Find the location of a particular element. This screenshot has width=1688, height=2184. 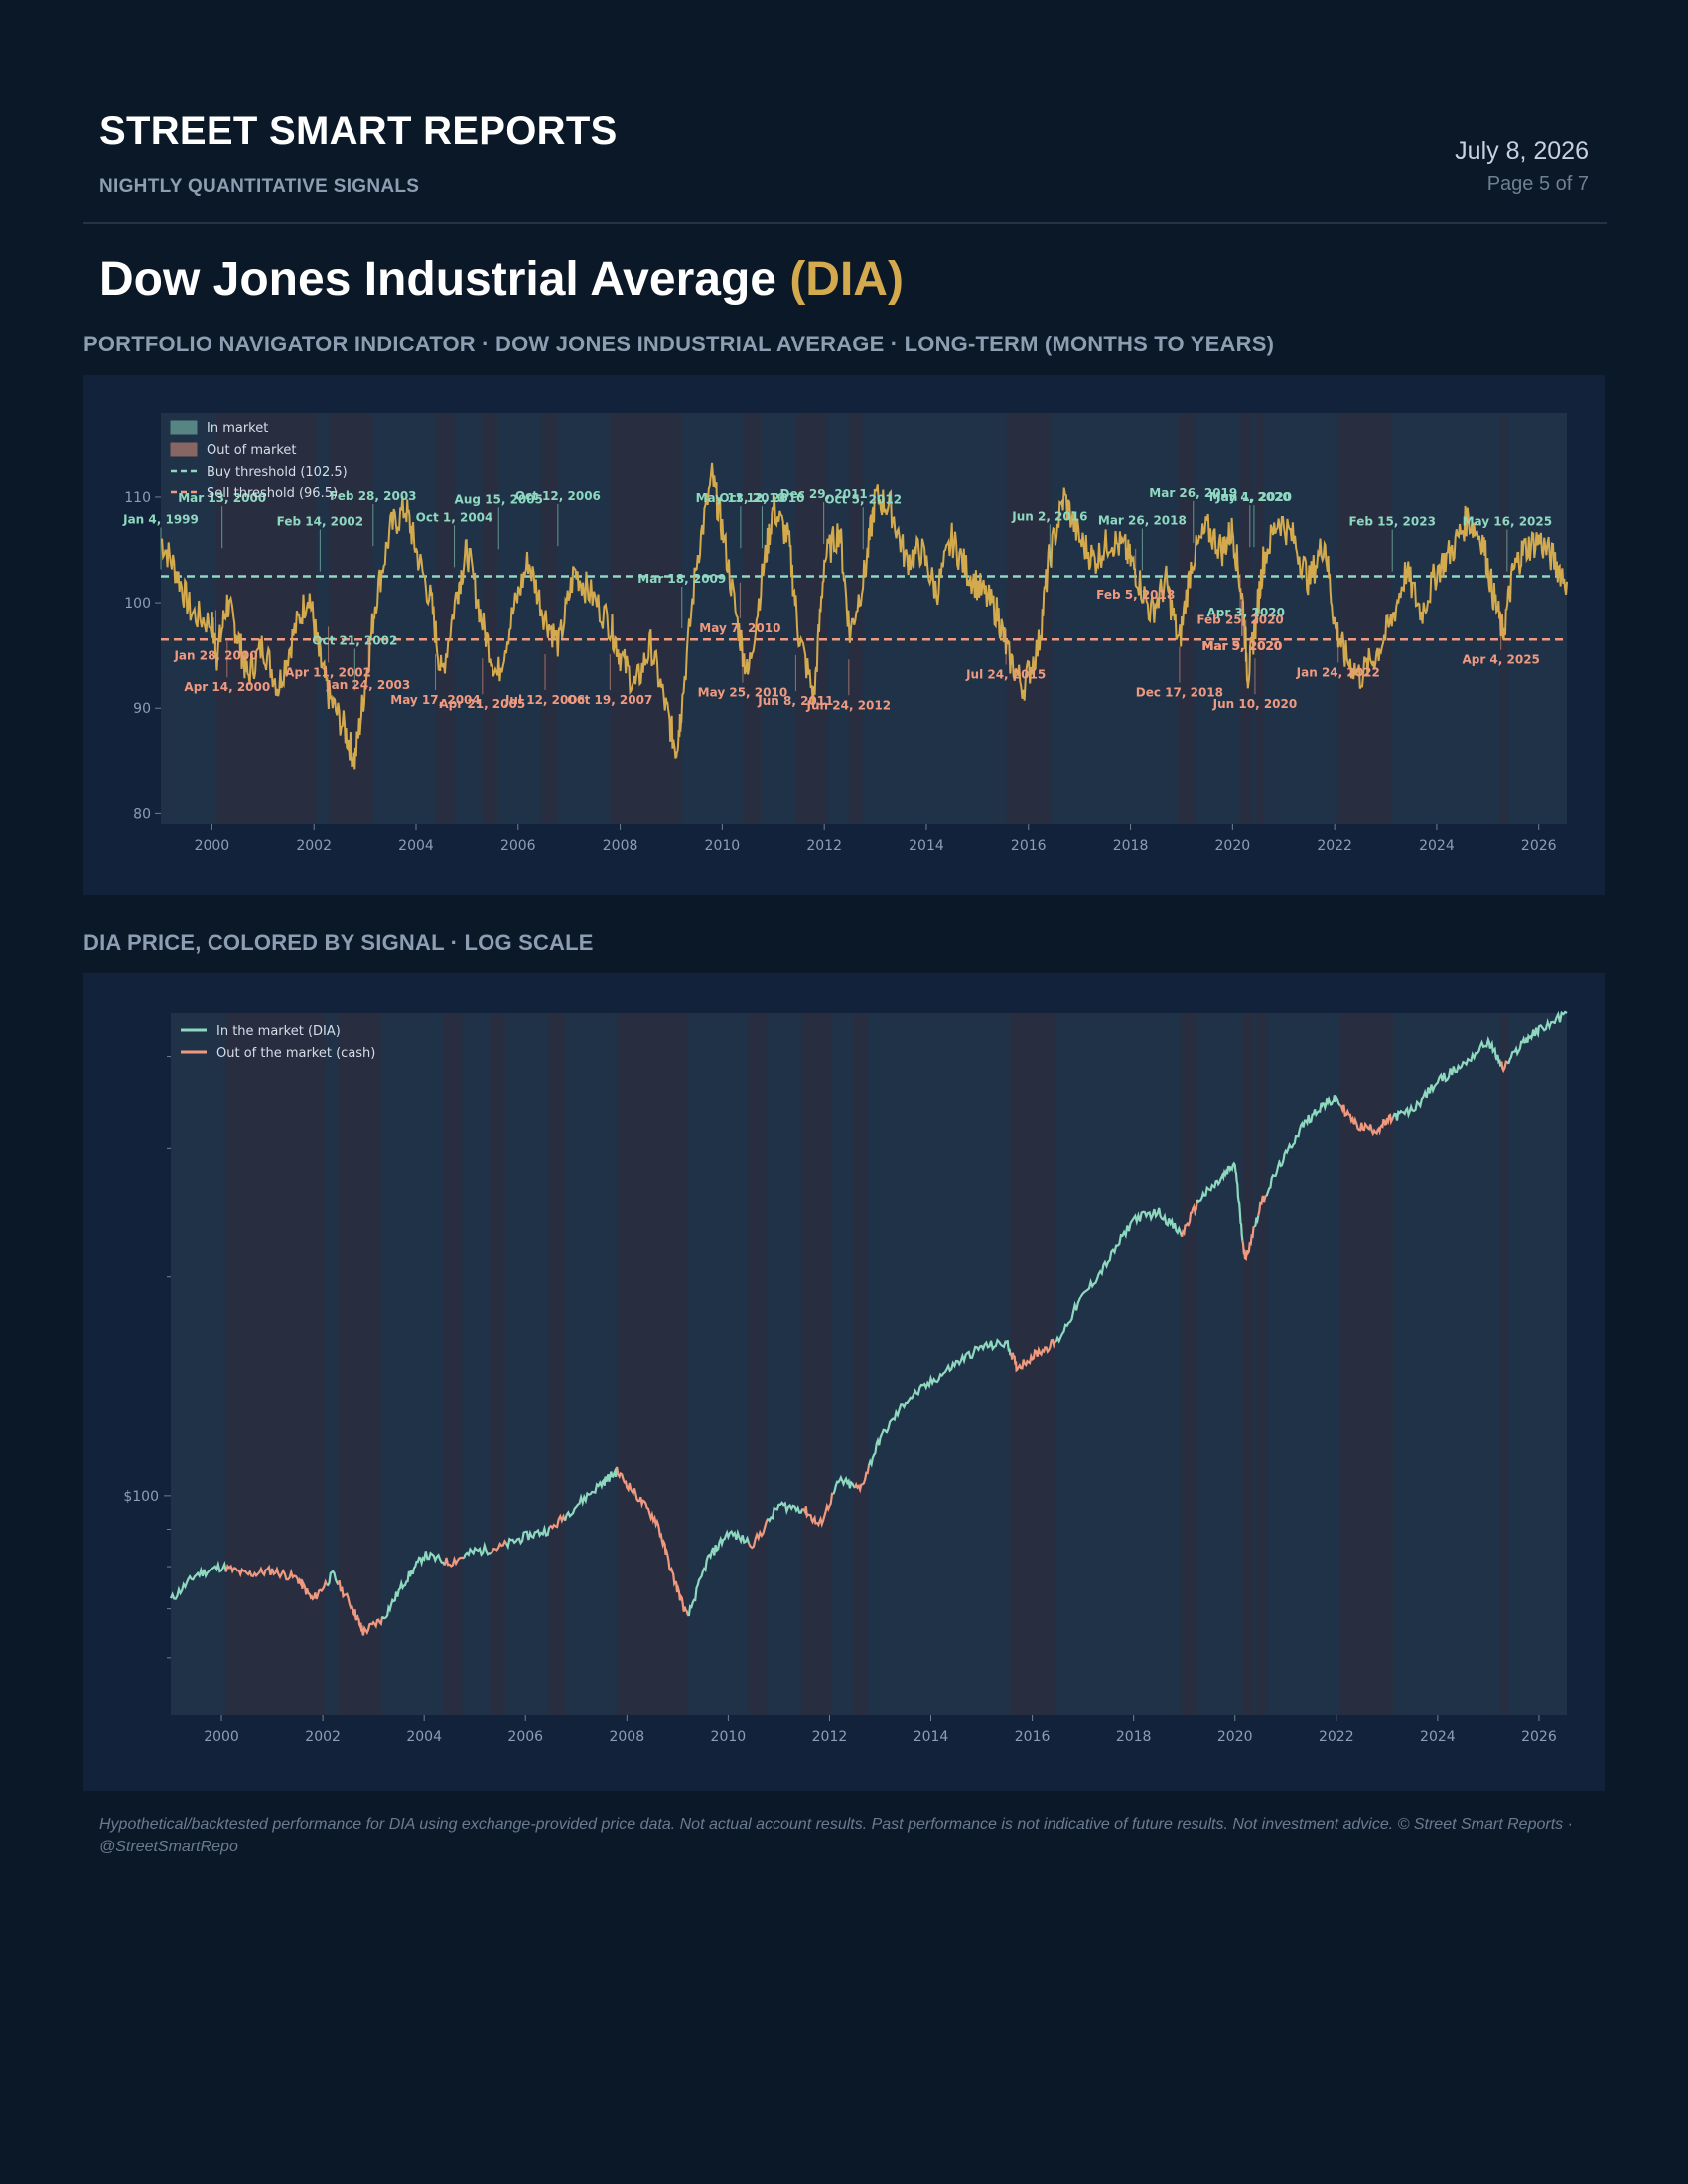

brand-tagline: NIGHTLY QUANTITATIVE SIGNALS is located at coordinates (259, 186).